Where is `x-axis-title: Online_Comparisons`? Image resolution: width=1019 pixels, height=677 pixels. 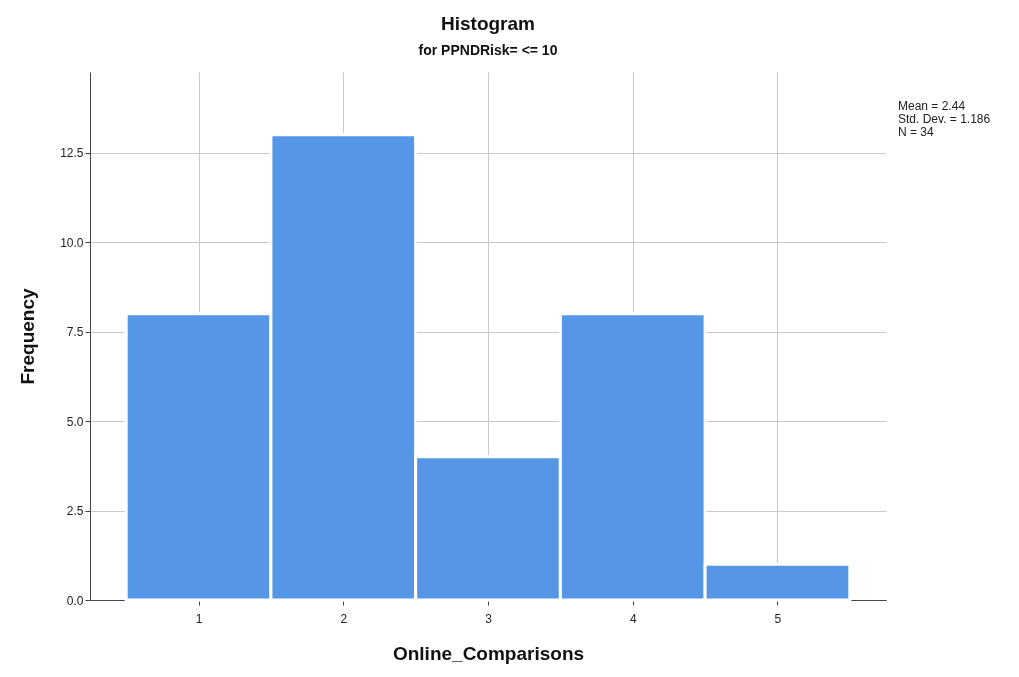
x-axis-title: Online_Comparisons is located at coordinates (488, 653).